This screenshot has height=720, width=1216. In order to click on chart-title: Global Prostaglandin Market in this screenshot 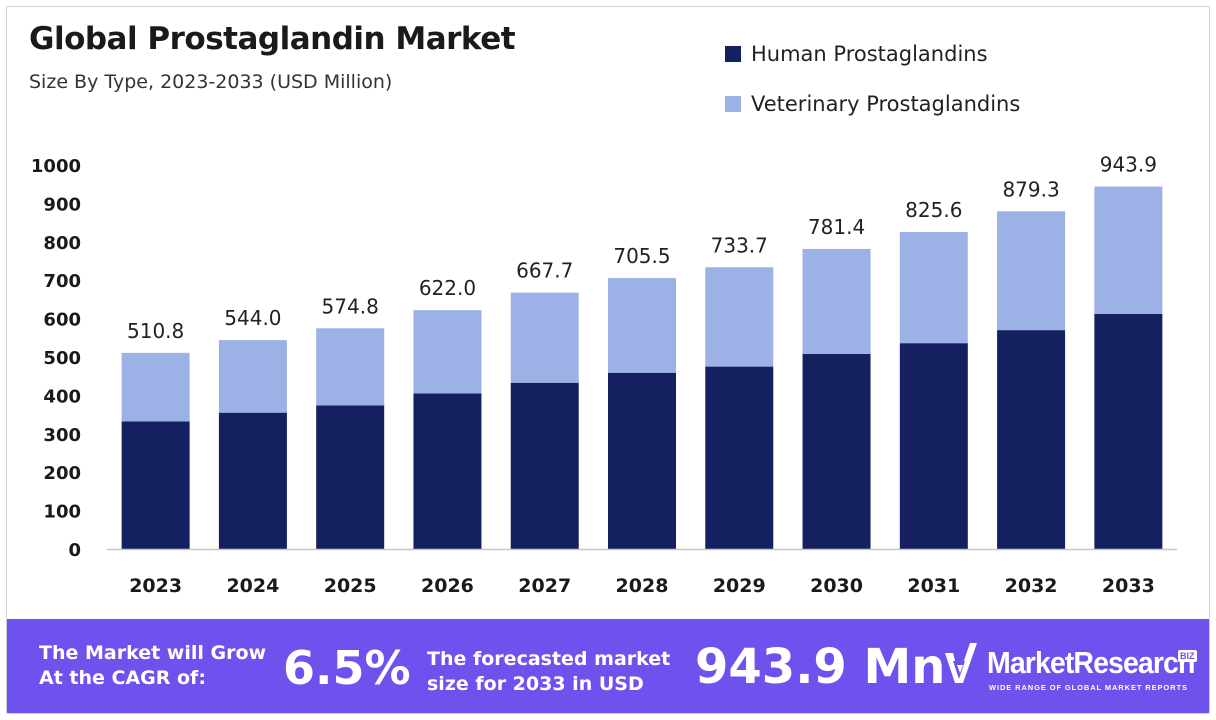, I will do `click(272, 39)`.